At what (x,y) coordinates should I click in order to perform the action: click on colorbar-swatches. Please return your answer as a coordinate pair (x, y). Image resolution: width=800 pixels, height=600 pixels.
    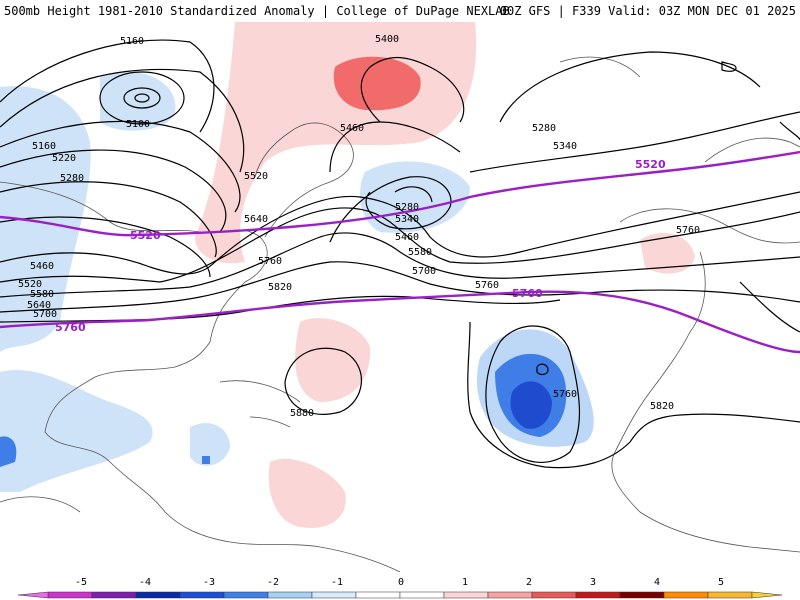
    Looking at the image, I should click on (400, 595).